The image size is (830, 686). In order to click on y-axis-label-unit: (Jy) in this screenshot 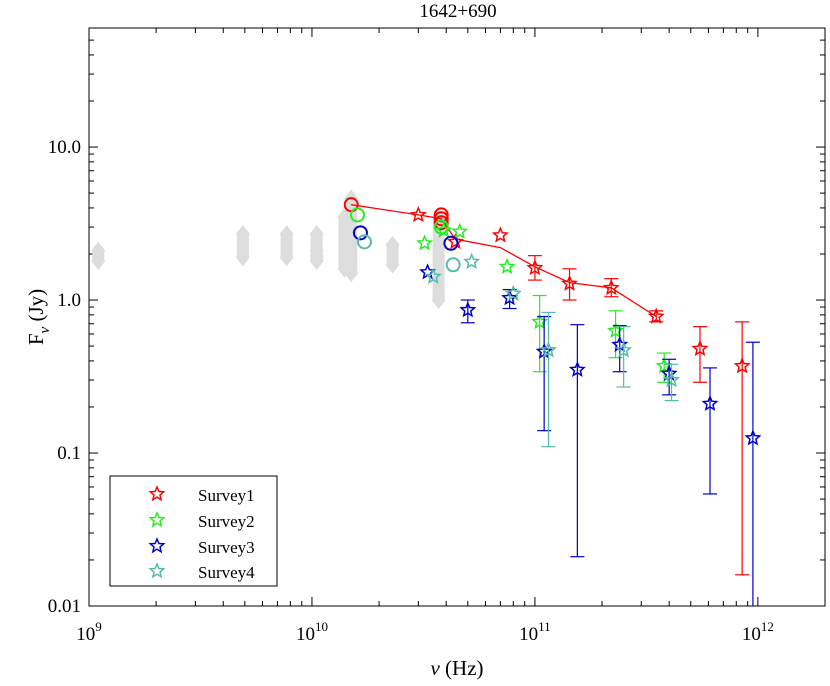, I will do `click(36, 308)`.